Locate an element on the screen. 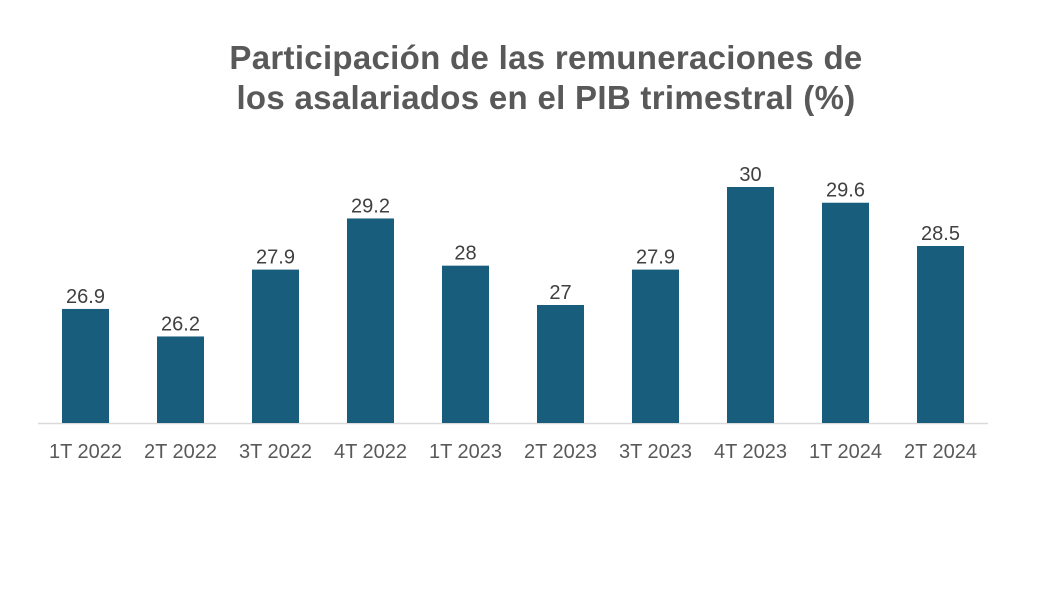  data-label: 29.6 is located at coordinates (845, 191).